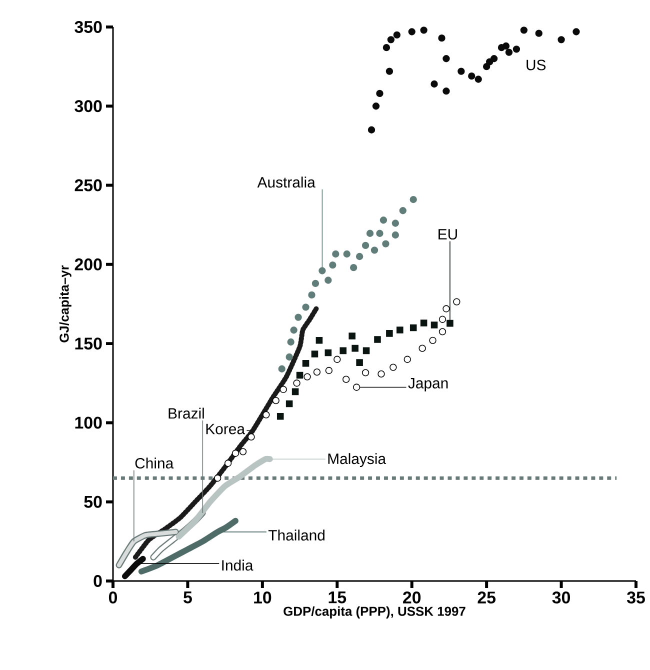 The image size is (650, 670). I want to click on y-tick-label: 200, so click(88, 264).